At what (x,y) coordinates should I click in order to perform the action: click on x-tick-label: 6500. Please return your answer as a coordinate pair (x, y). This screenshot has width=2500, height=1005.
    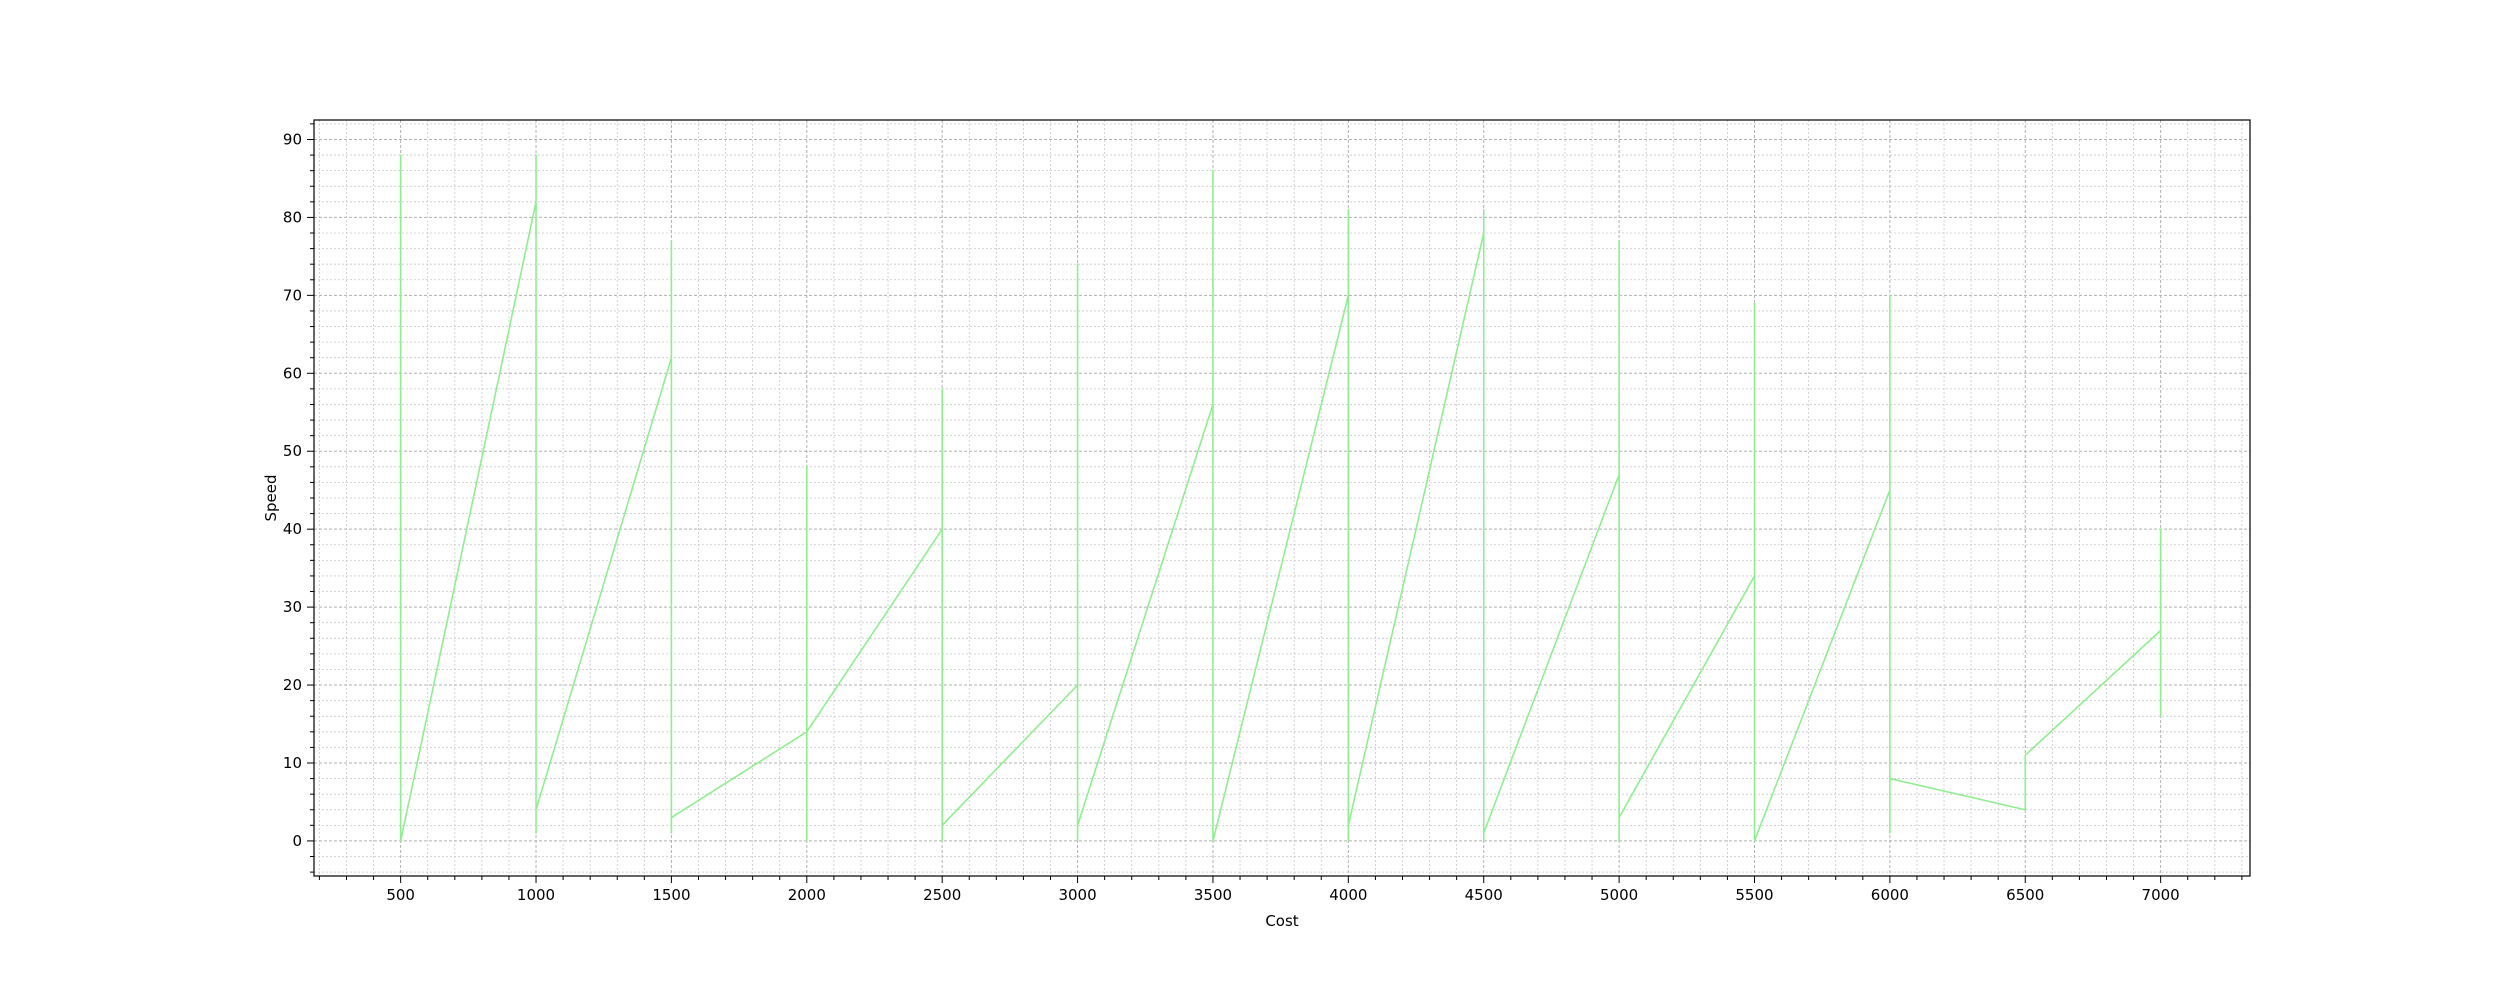
    Looking at the image, I should click on (2025, 895).